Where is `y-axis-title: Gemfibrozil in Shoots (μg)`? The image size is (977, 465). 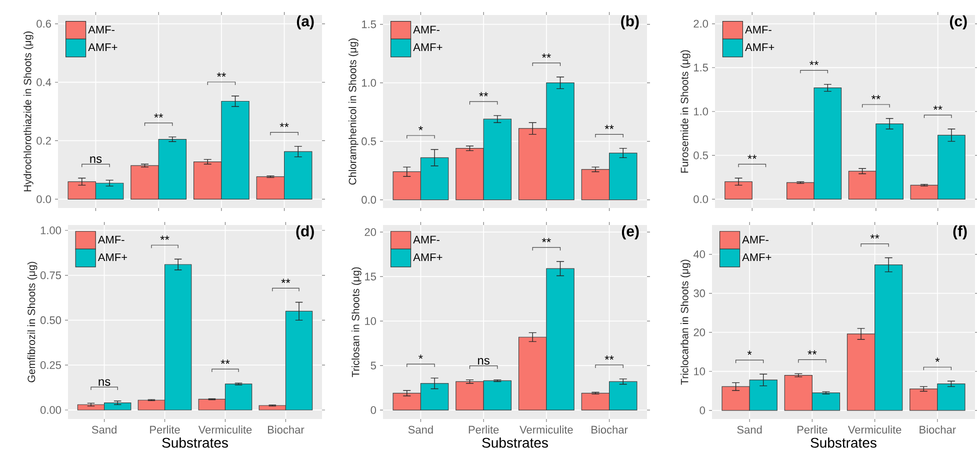 y-axis-title: Gemfibrozil in Shoots (μg) is located at coordinates (32, 322).